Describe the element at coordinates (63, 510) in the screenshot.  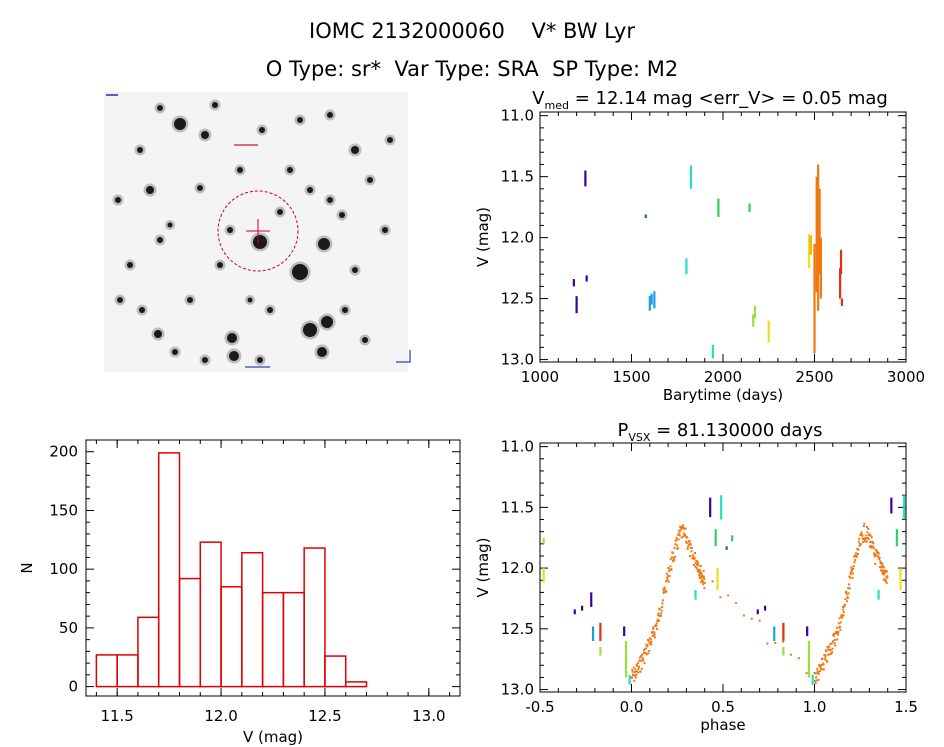
I see `histogram-ytick-label: 150` at that location.